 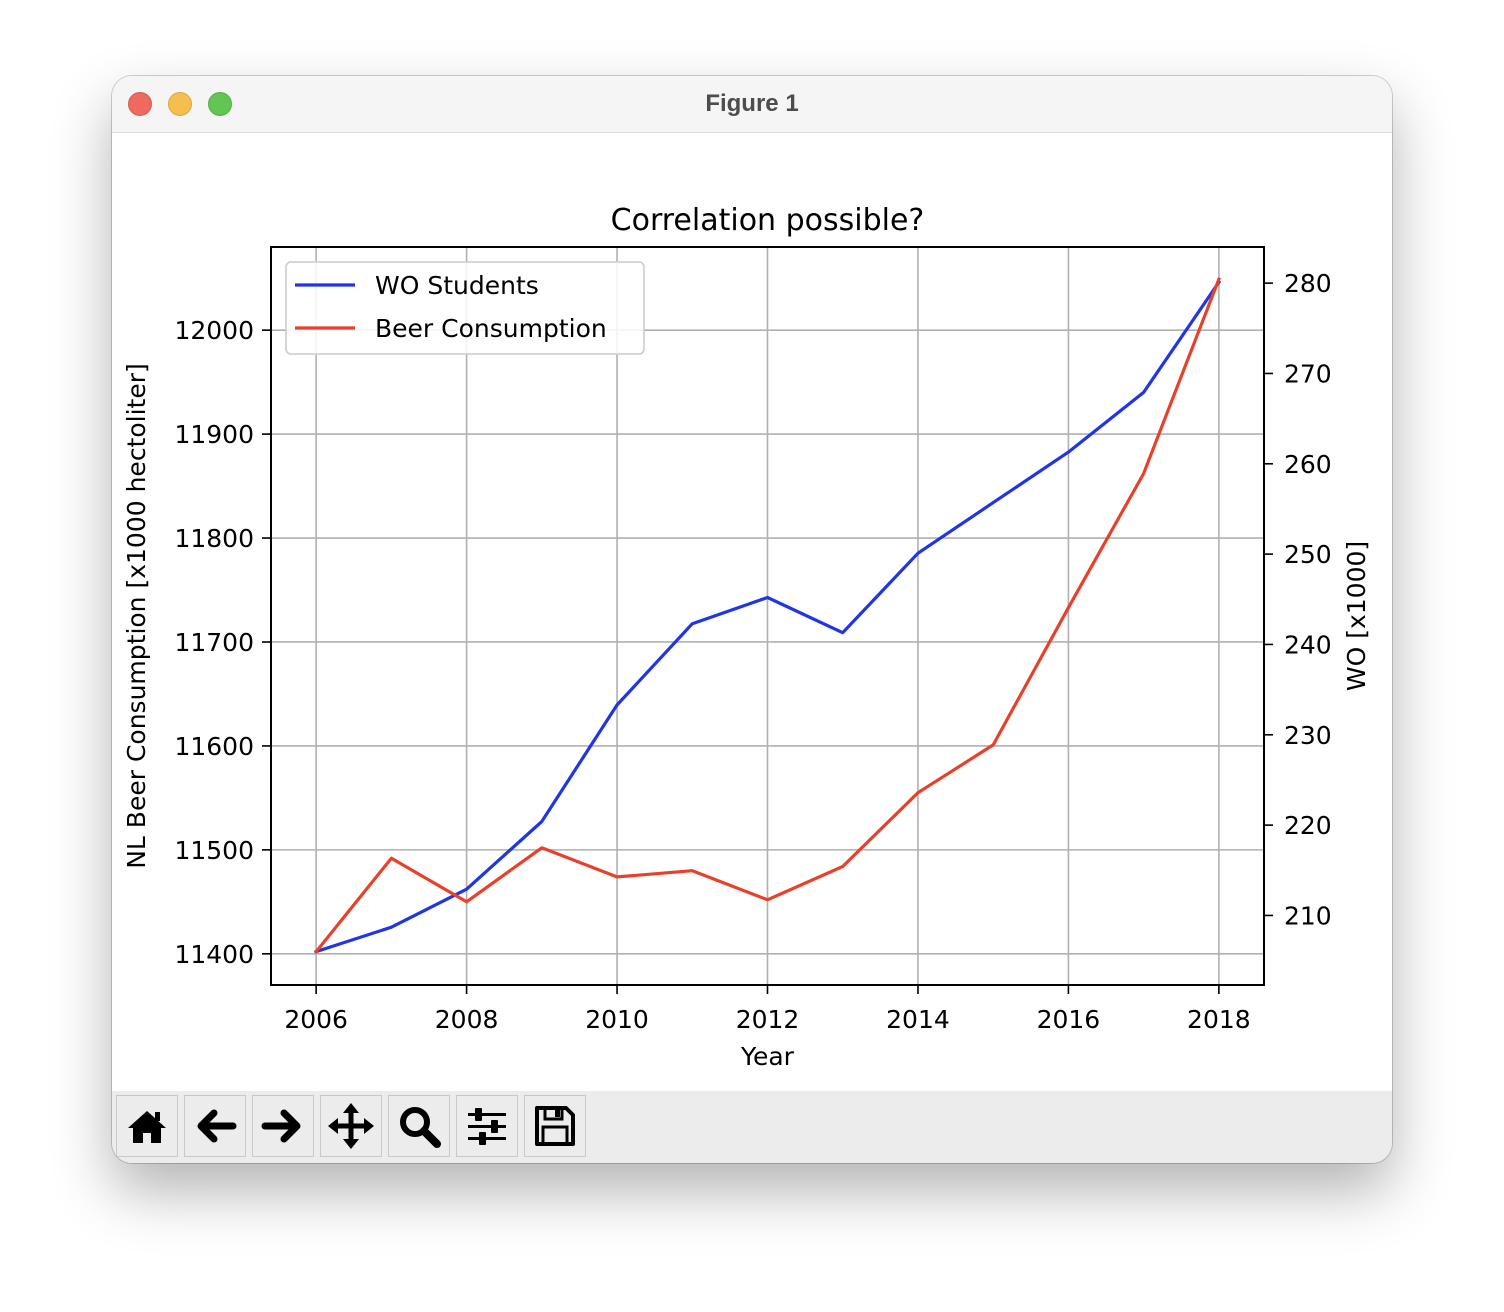 I want to click on zoom-window-button, so click(x=220, y=104).